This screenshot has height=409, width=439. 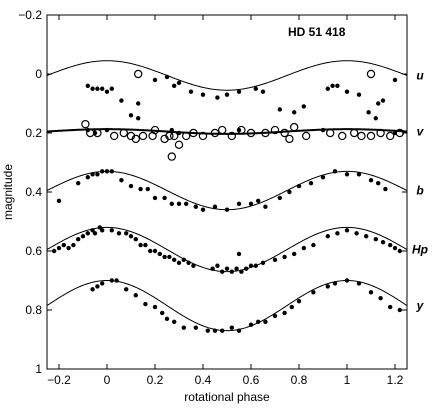 What do you see at coordinates (38, 369) in the screenshot?
I see `y-tick-label: 1` at bounding box center [38, 369].